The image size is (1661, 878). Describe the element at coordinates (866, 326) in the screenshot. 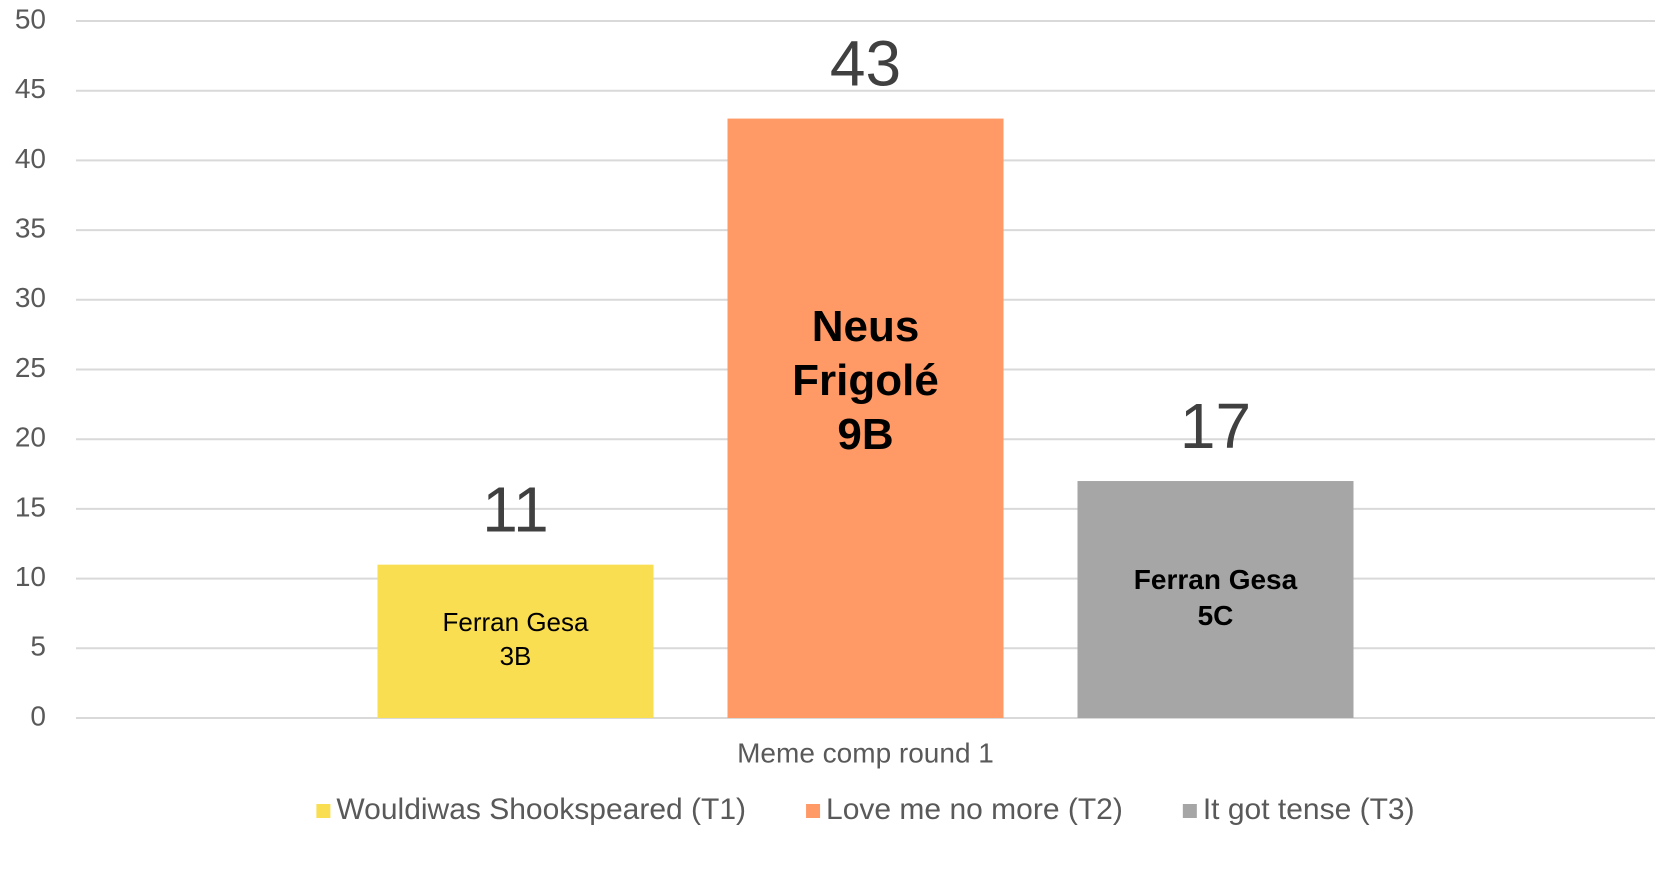

I see `bar-annotation: Neus` at that location.